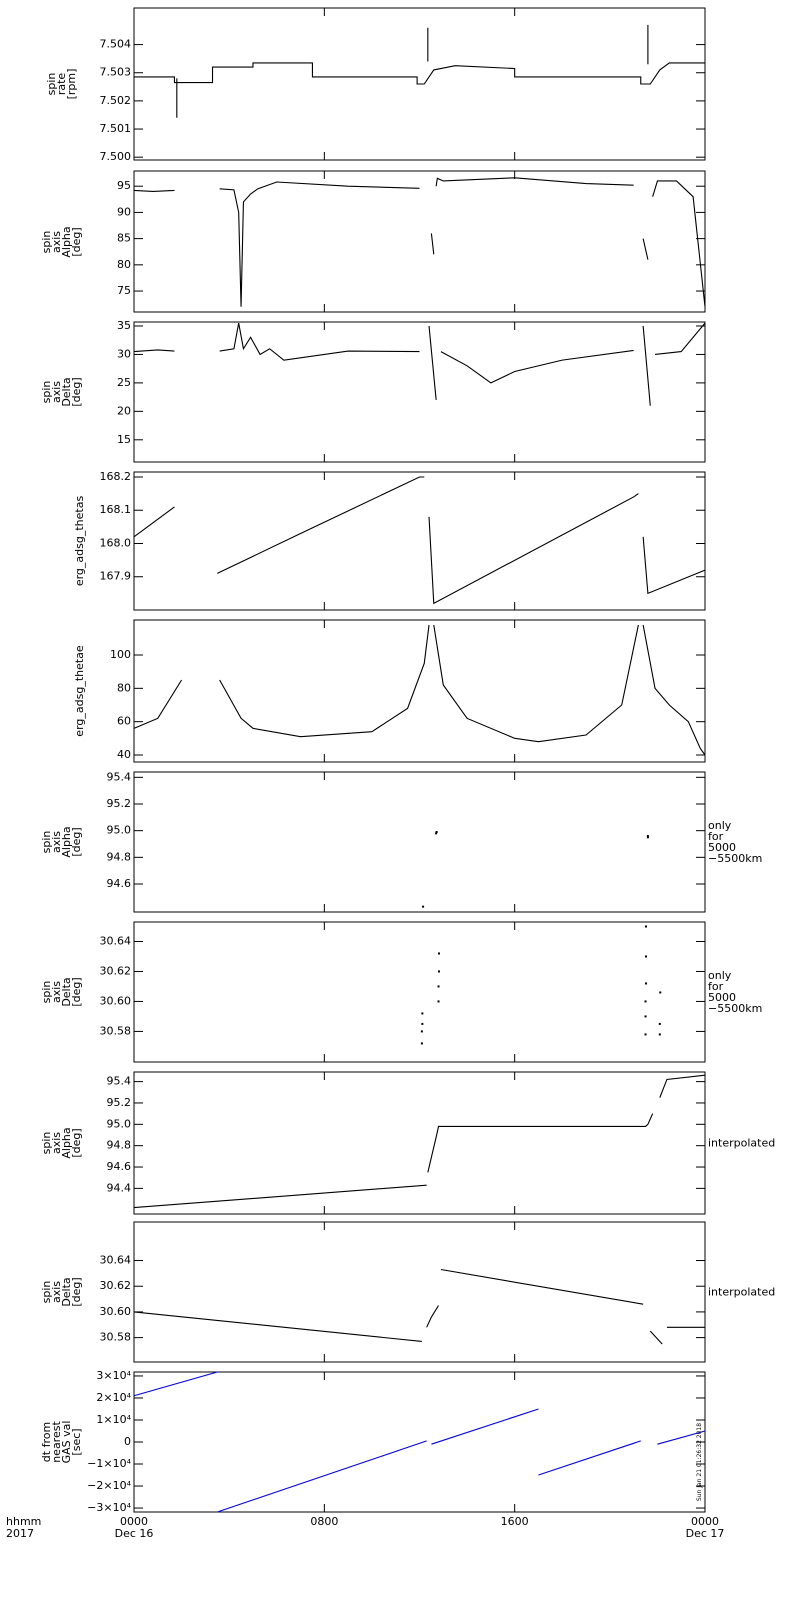 The height and width of the screenshot is (1600, 800). Describe the element at coordinates (324, 1521) in the screenshot. I see `x-tick-label: 0800` at that location.